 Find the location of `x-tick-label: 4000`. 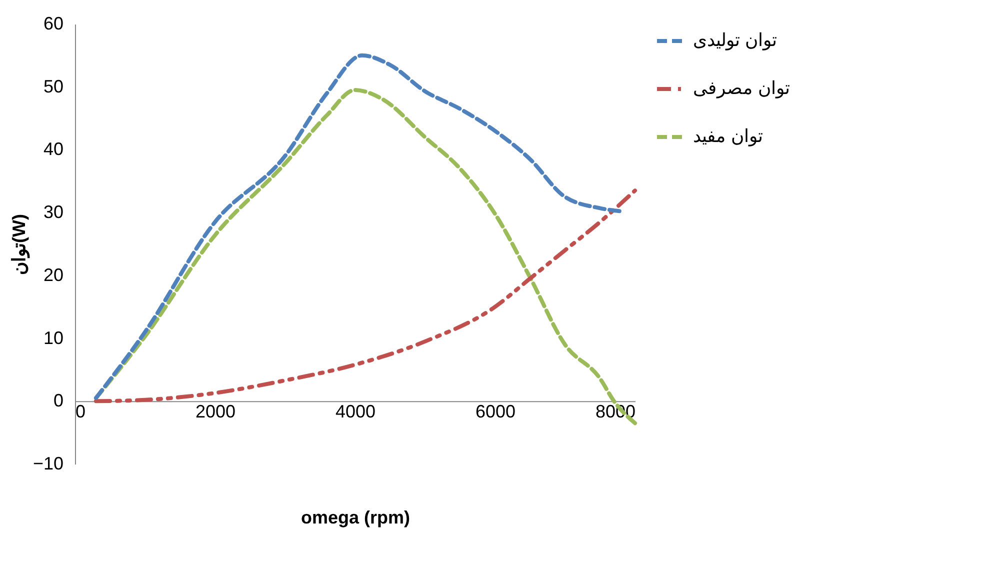

x-tick-label: 4000 is located at coordinates (355, 412).